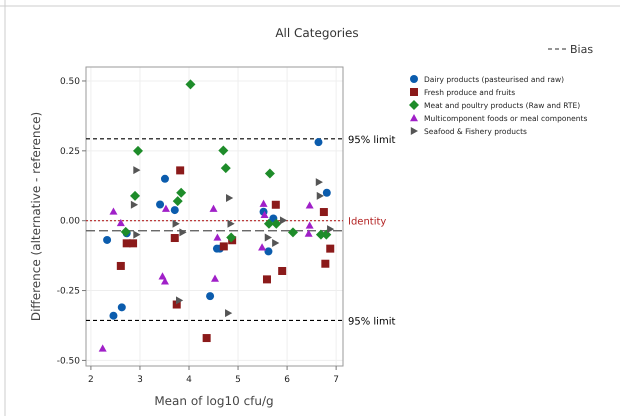  What do you see at coordinates (68, 291) in the screenshot?
I see `y-tick-label: -0.25` at bounding box center [68, 291].